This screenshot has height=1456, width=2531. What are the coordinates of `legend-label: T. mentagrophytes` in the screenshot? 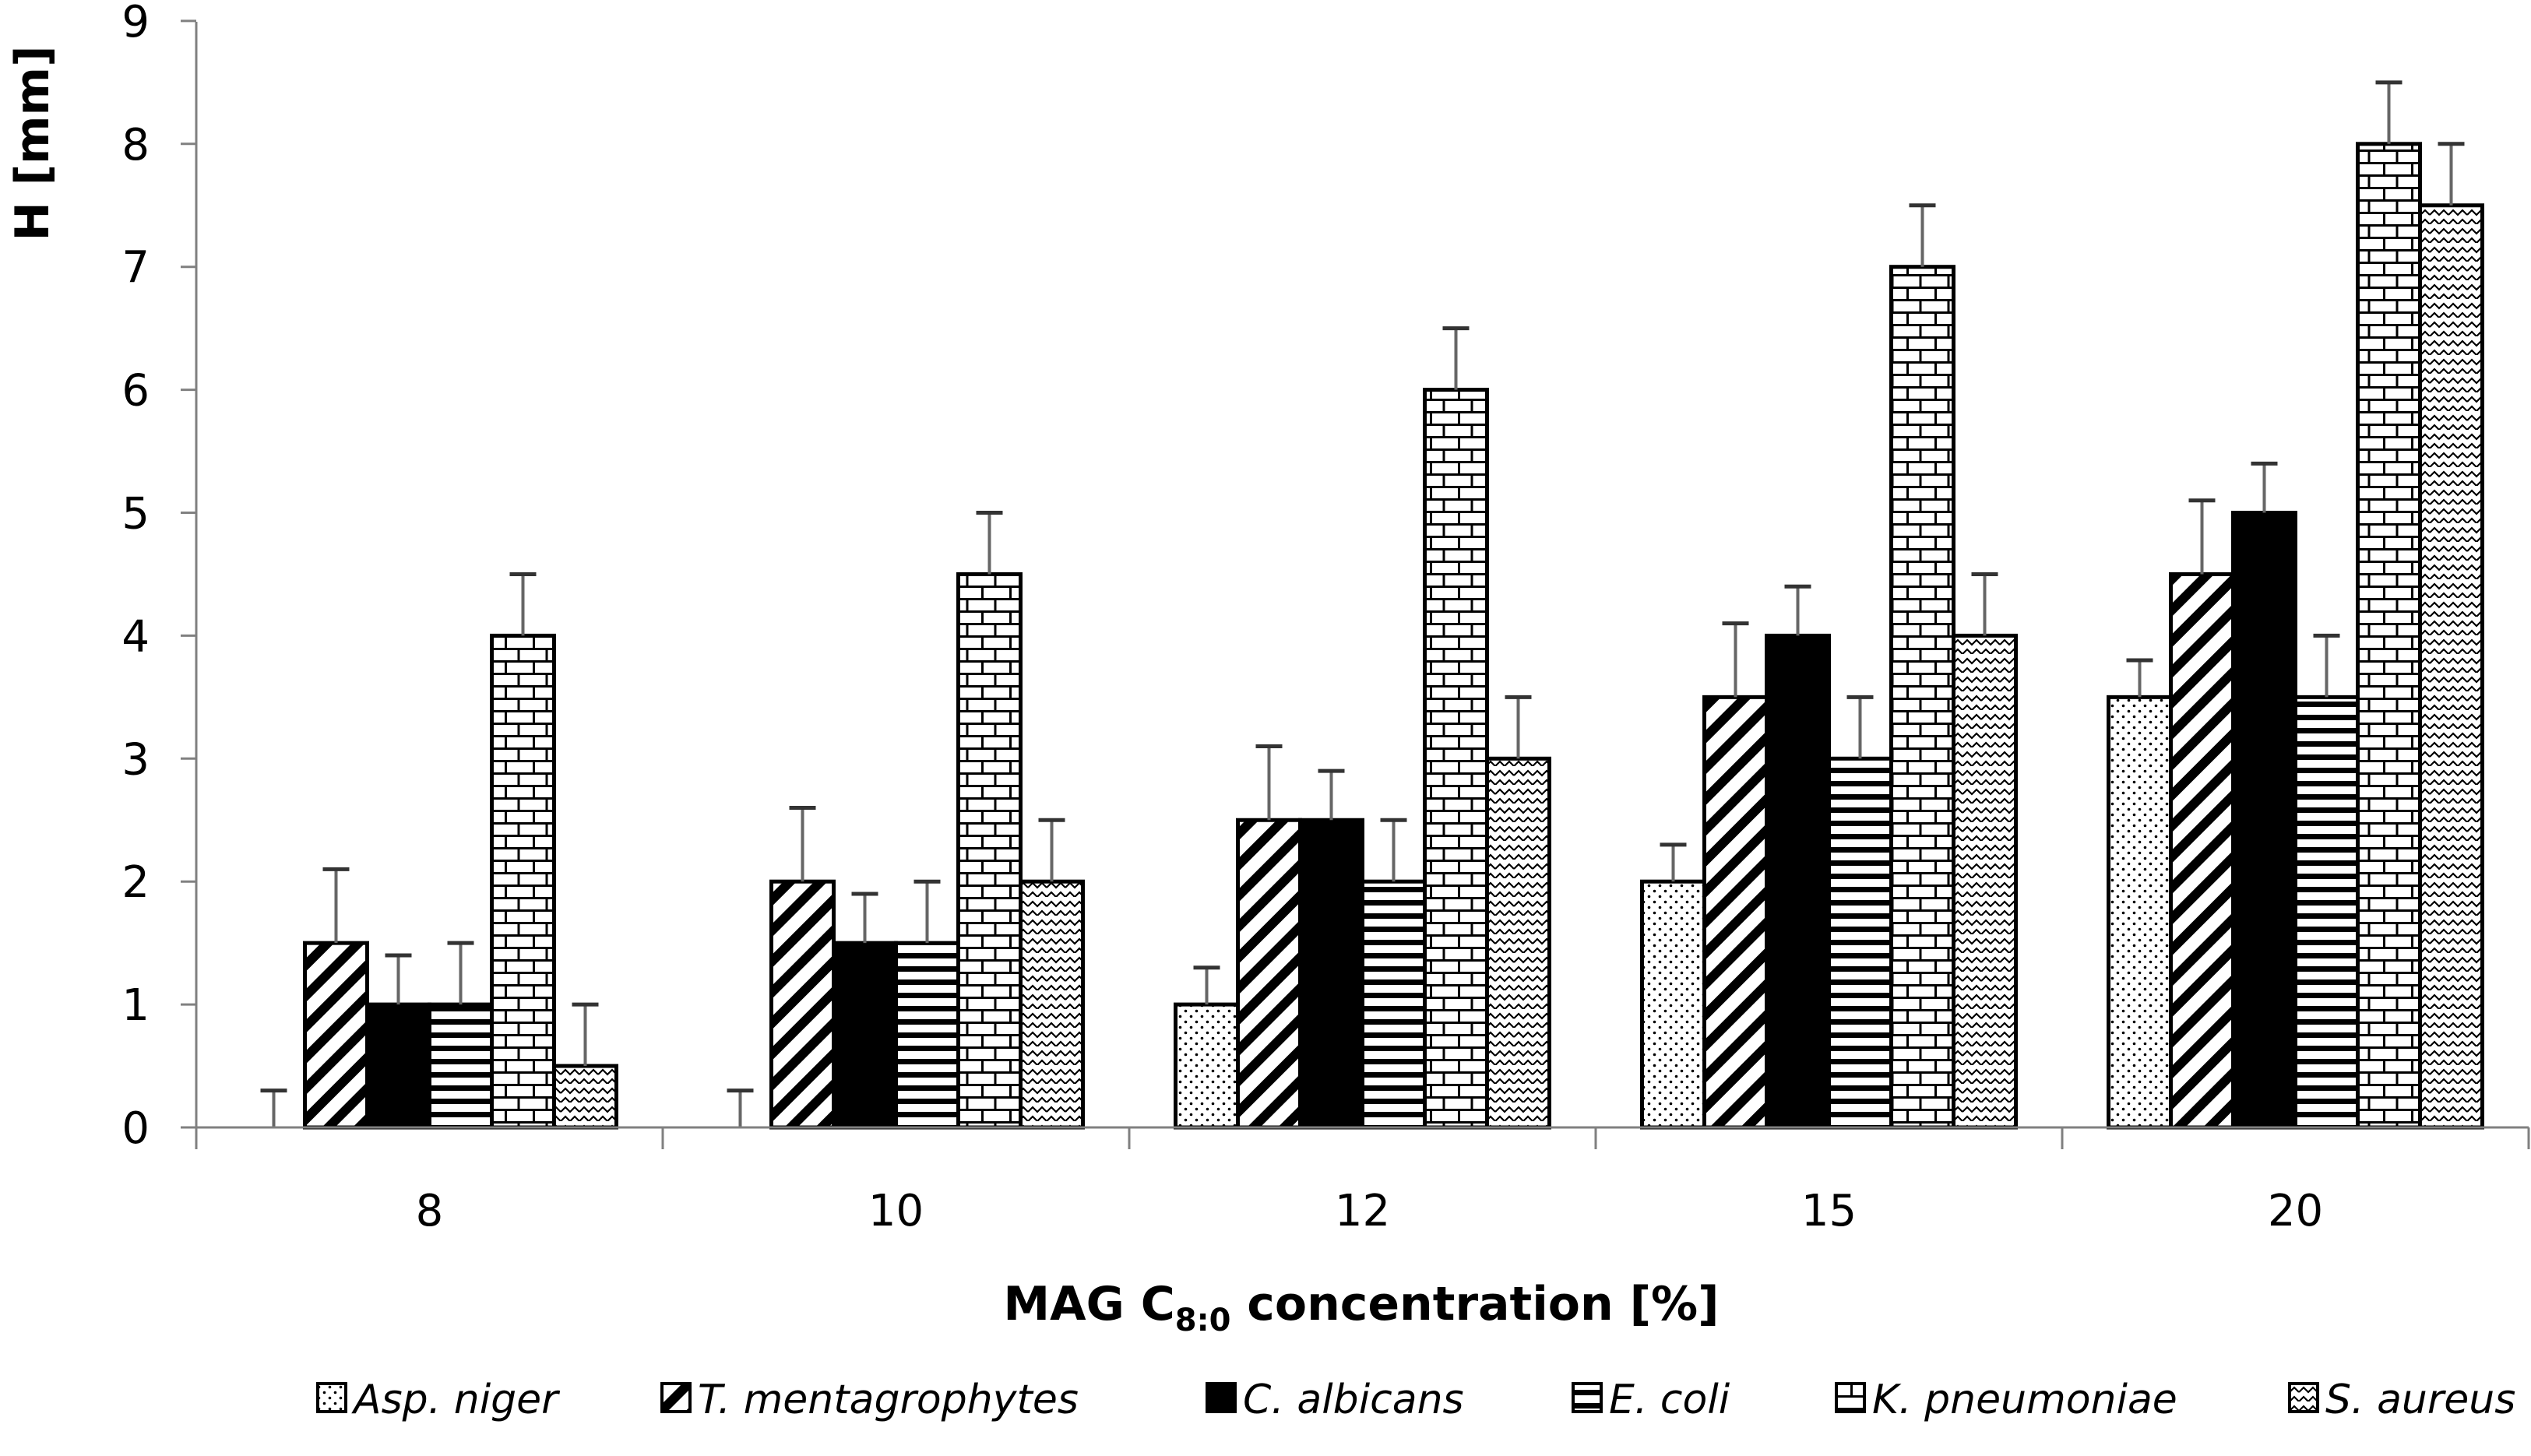 It's located at (888, 1400).